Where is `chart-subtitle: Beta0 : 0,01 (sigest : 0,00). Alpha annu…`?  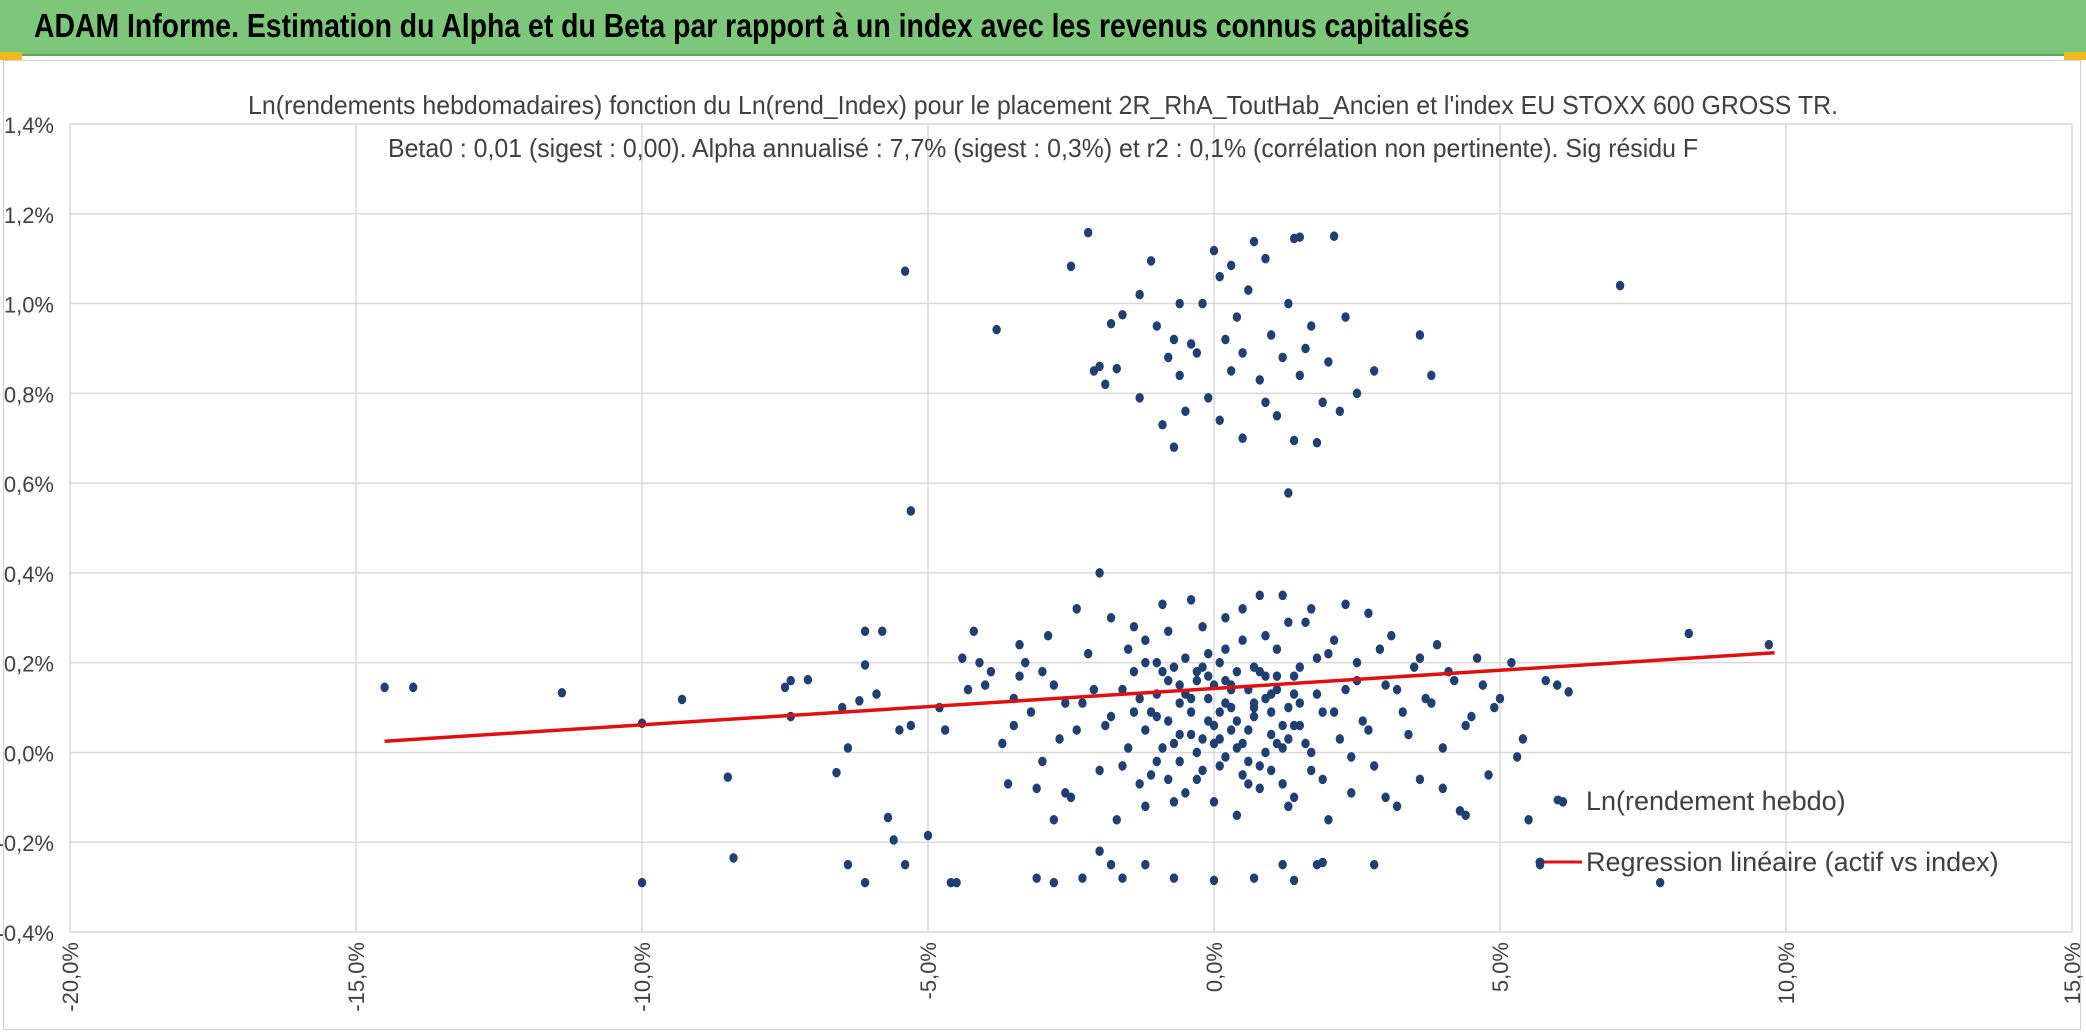
chart-subtitle: Beta0 : 0,01 (sigest : 0,00). Alpha annu… is located at coordinates (1043, 148).